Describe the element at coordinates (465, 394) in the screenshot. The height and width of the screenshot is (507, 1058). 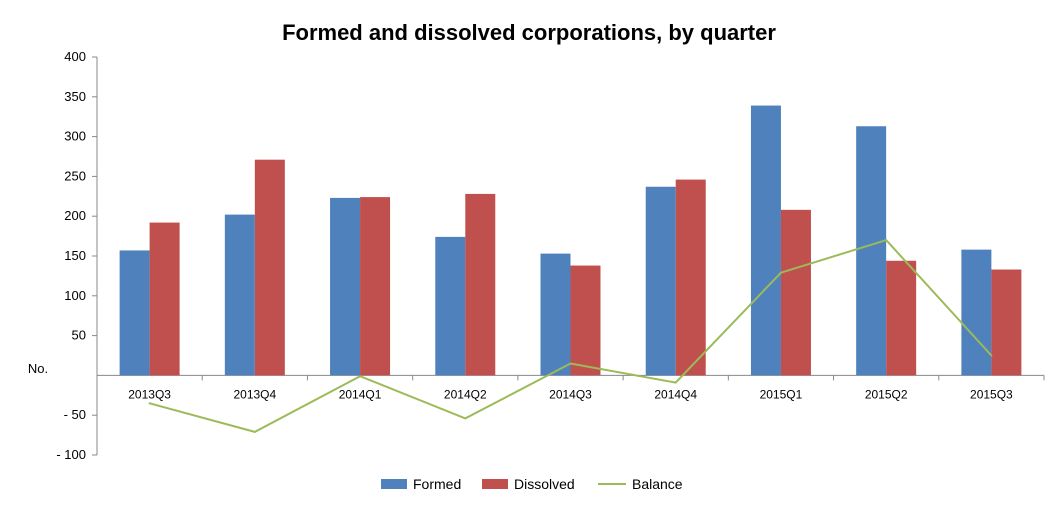
I see `x-tick-label: 2014Q2` at that location.